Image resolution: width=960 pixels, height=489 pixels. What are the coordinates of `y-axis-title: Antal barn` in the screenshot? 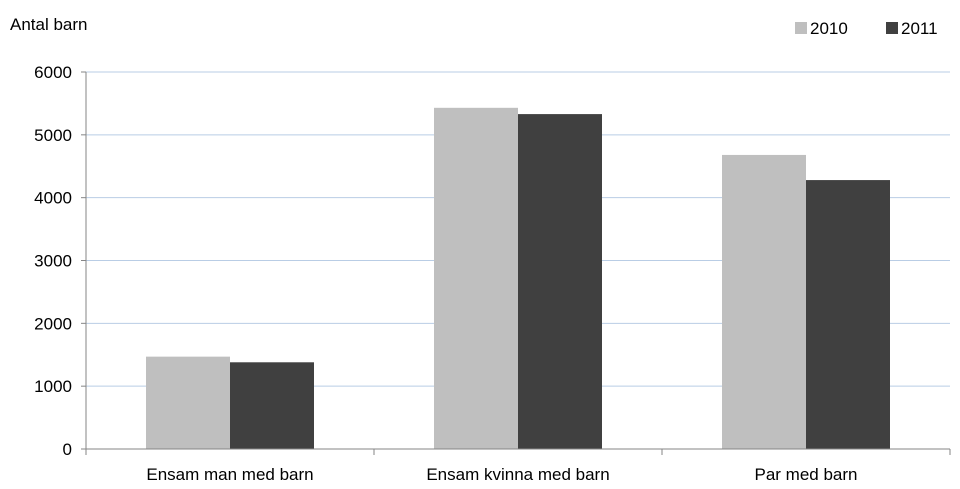 It's located at (49, 24).